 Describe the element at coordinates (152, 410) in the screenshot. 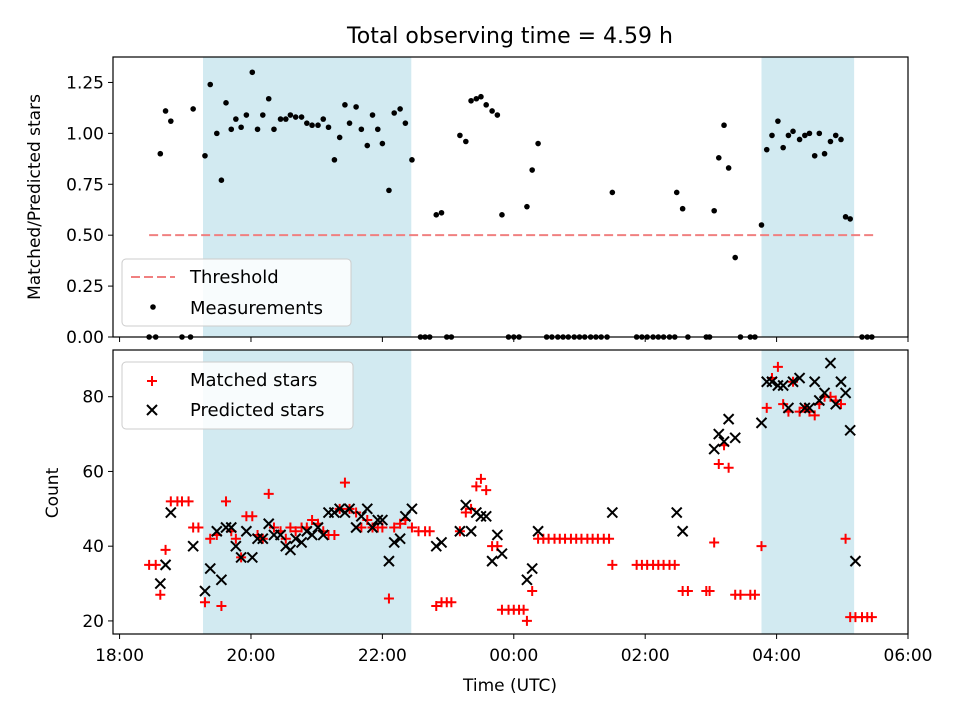

I see `legend-predicted-swatch` at that location.